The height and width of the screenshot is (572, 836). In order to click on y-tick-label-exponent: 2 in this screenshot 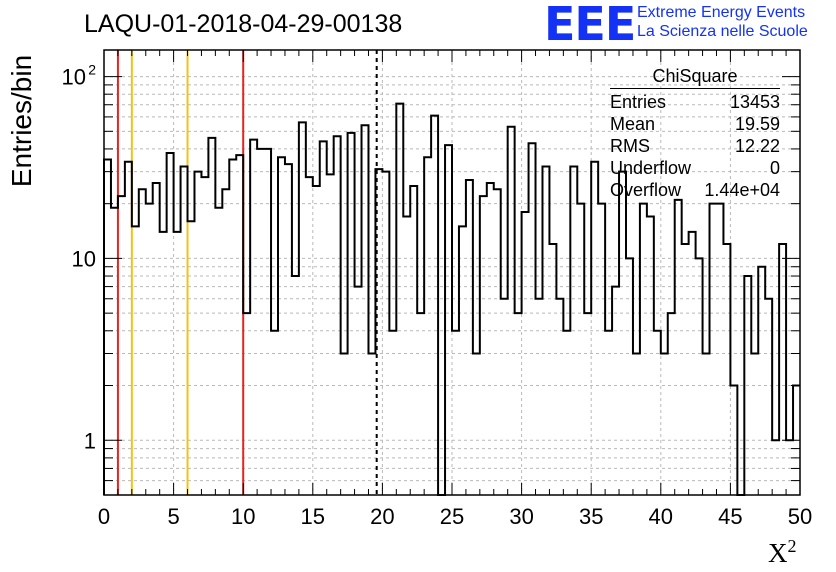, I will do `click(92, 70)`.